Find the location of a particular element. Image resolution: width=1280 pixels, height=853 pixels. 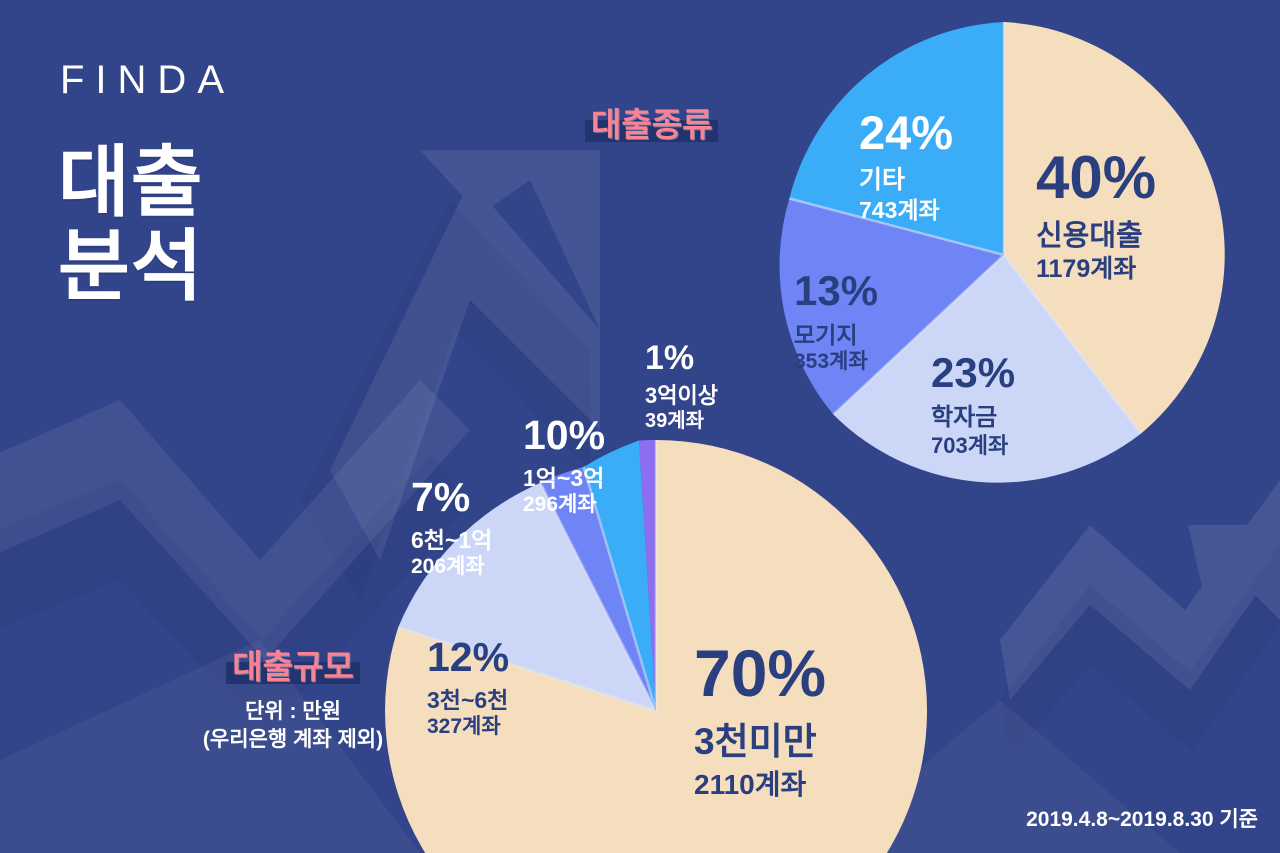

heading-text-loan-type: 대출종류 is located at coordinates (652, 124).